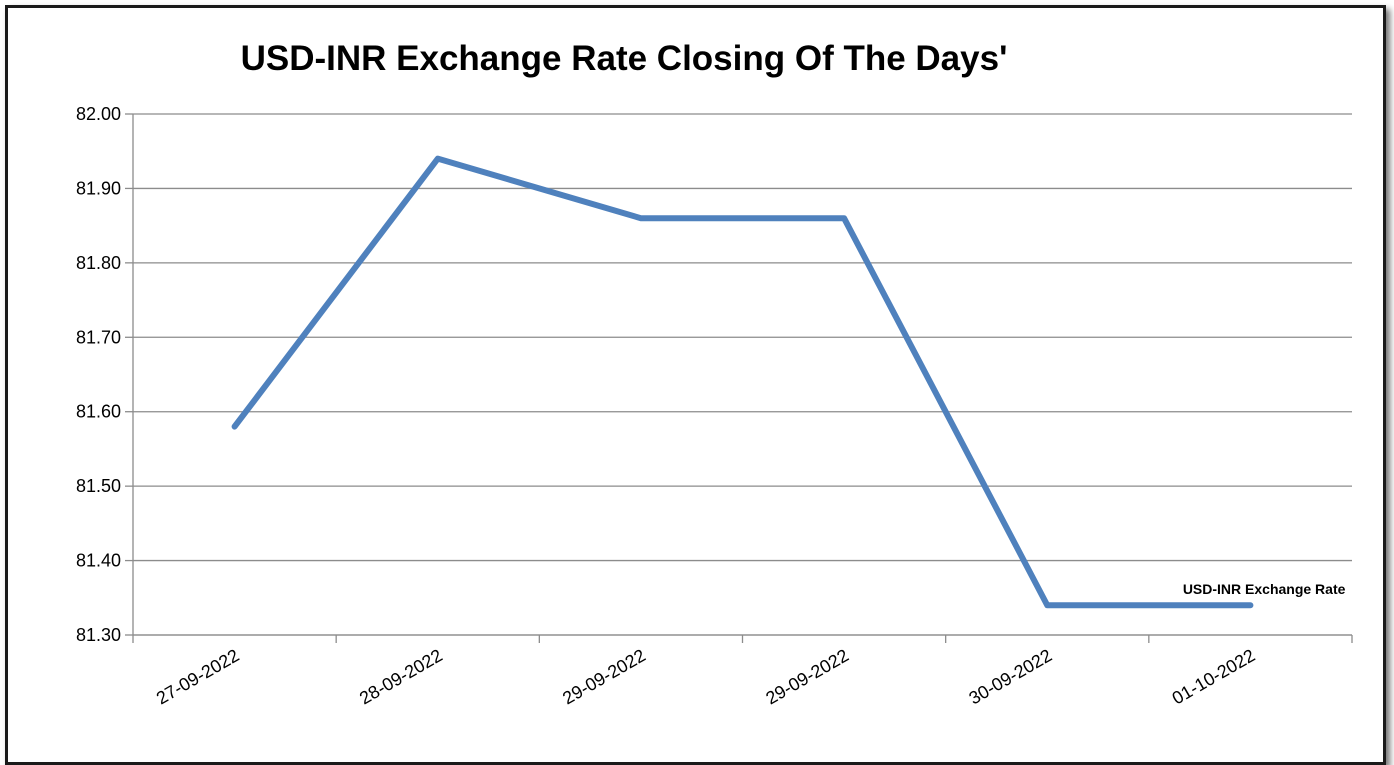  I want to click on y-tick-label: 81.30, so click(98, 635).